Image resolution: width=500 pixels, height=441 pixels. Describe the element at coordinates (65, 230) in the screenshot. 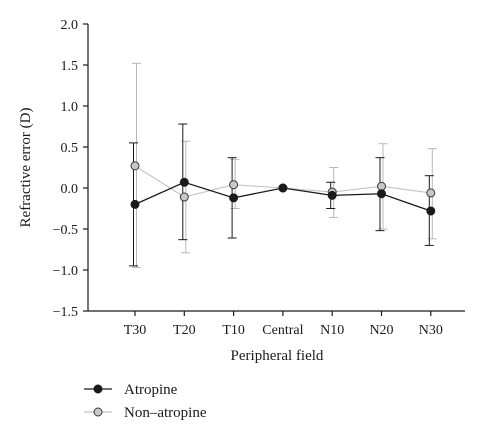

I see `y-tick-label: −0.5` at that location.